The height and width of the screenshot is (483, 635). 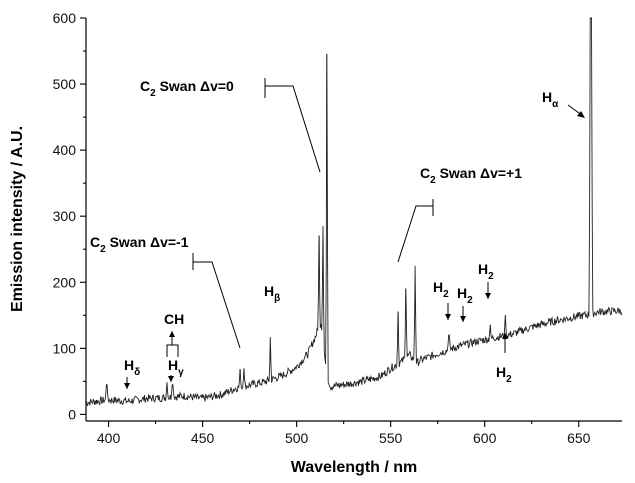 I want to click on y-tick-label: 200, so click(x=65, y=282).